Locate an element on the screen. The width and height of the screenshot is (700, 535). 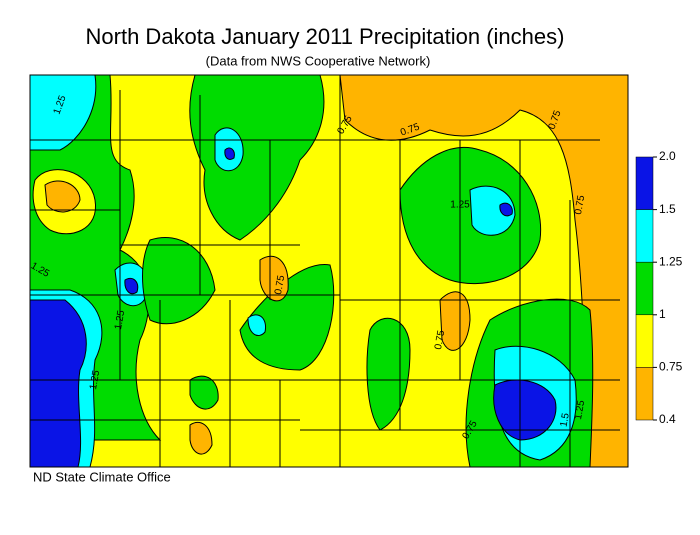
legend-label: 1 is located at coordinates (662, 314).